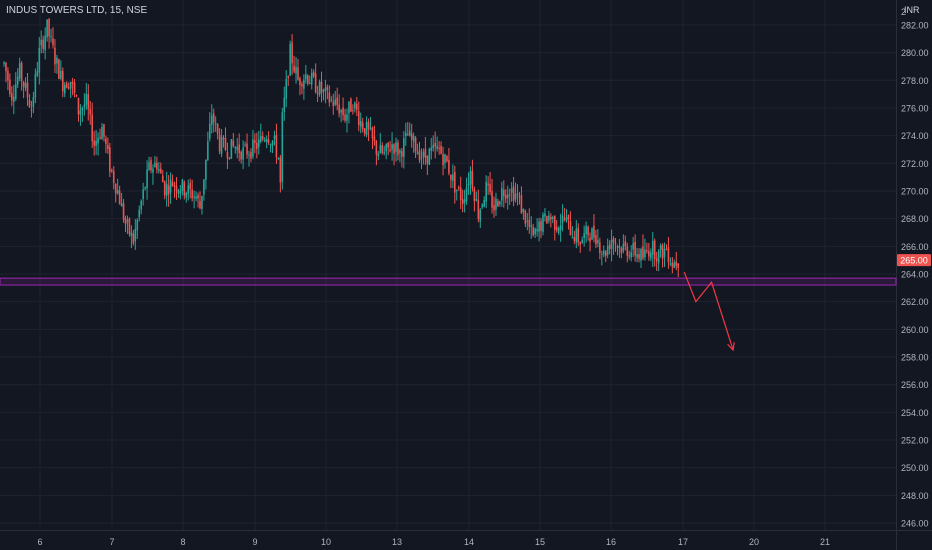 The width and height of the screenshot is (932, 550). Describe the element at coordinates (915, 164) in the screenshot. I see `y-tick-label: 272.00` at that location.